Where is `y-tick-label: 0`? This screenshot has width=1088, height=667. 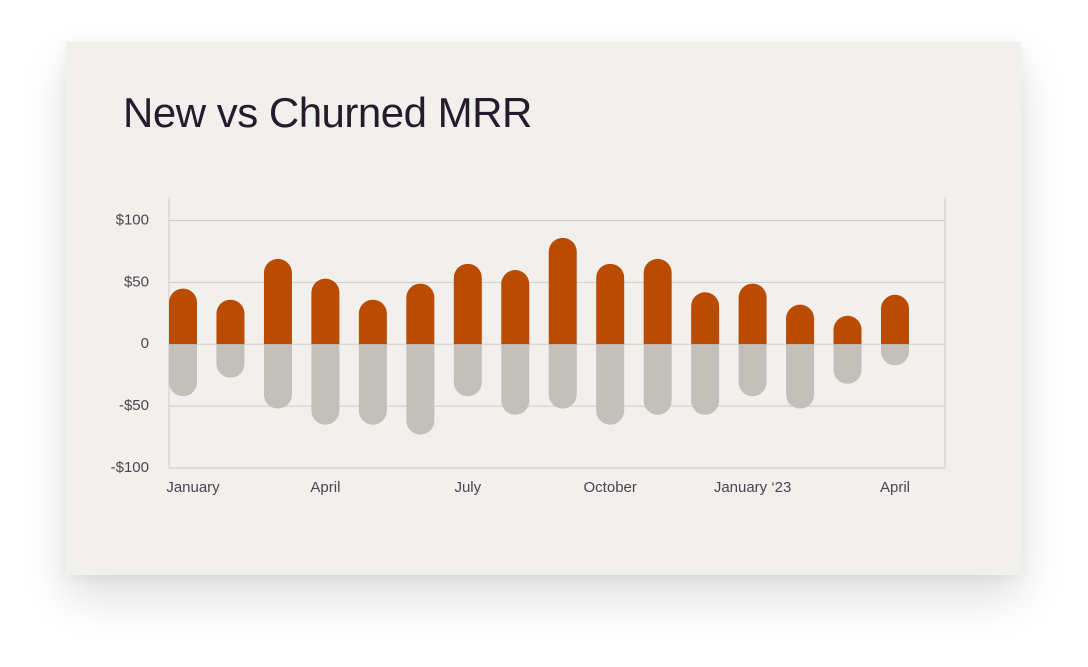
y-tick-label: 0 is located at coordinates (145, 343).